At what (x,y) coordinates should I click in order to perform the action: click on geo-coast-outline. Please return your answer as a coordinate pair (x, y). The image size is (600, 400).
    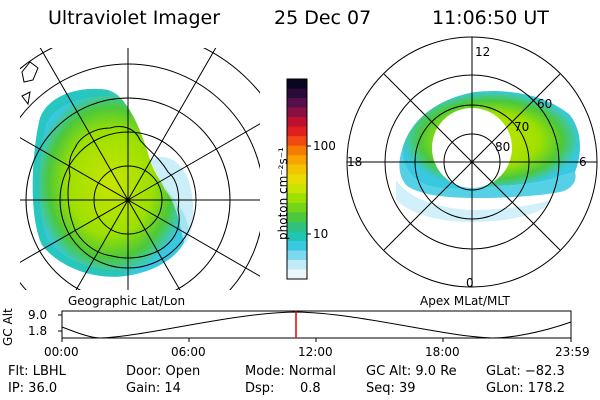
    Looking at the image, I should click on (30, 83).